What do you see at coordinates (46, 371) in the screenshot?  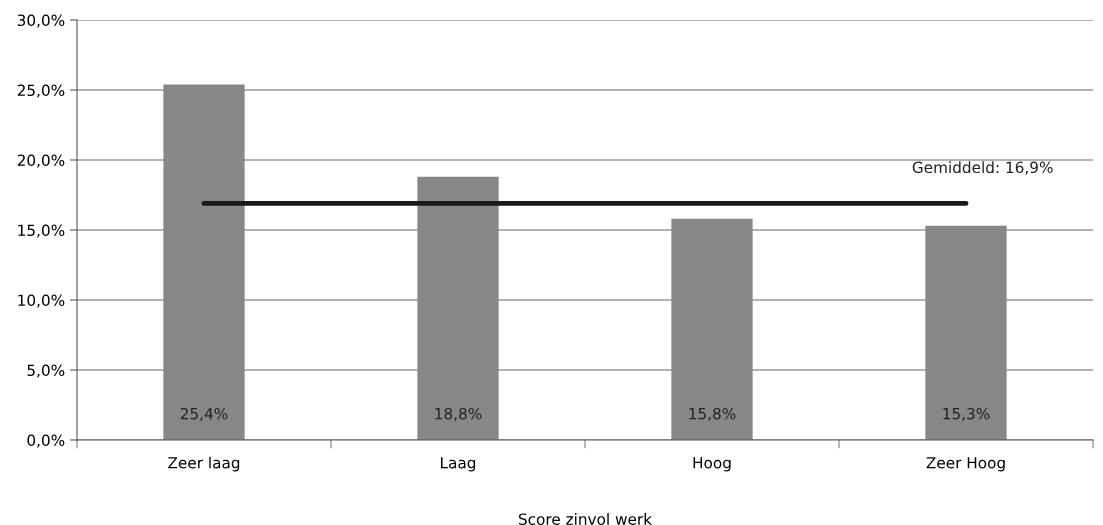 I see `y-tick-label: 5,0%` at bounding box center [46, 371].